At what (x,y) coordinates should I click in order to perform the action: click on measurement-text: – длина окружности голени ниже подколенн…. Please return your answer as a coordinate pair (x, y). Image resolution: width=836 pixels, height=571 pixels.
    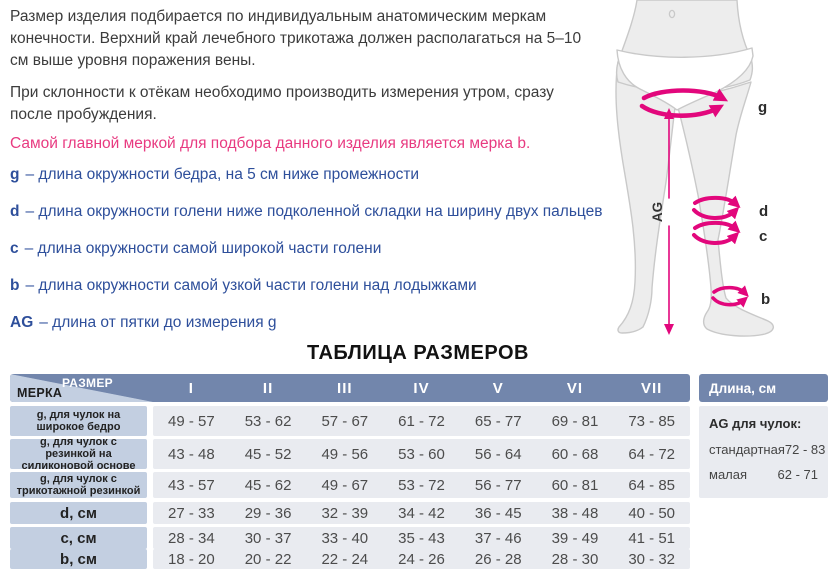
    Looking at the image, I should click on (314, 211).